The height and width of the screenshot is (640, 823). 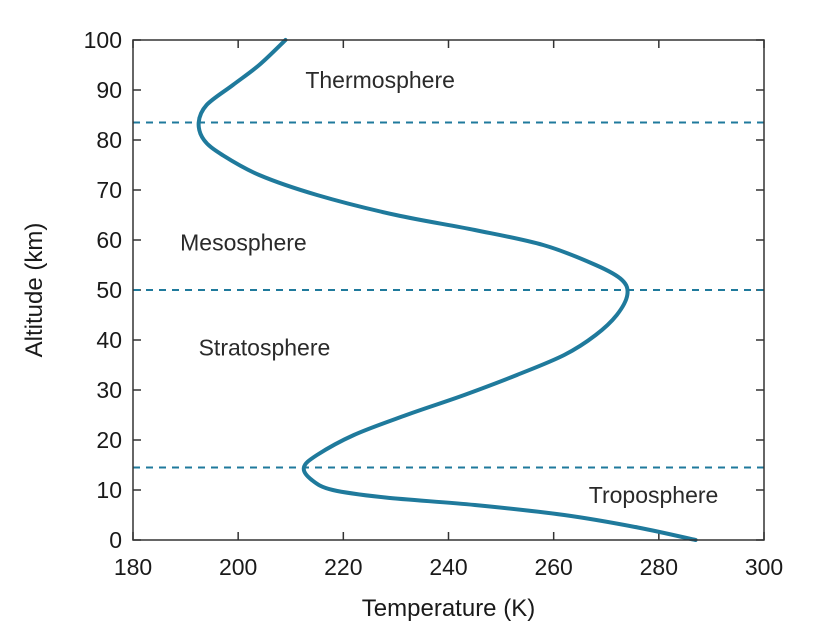 I want to click on y-tick-label-10: 100, so click(x=103, y=40).